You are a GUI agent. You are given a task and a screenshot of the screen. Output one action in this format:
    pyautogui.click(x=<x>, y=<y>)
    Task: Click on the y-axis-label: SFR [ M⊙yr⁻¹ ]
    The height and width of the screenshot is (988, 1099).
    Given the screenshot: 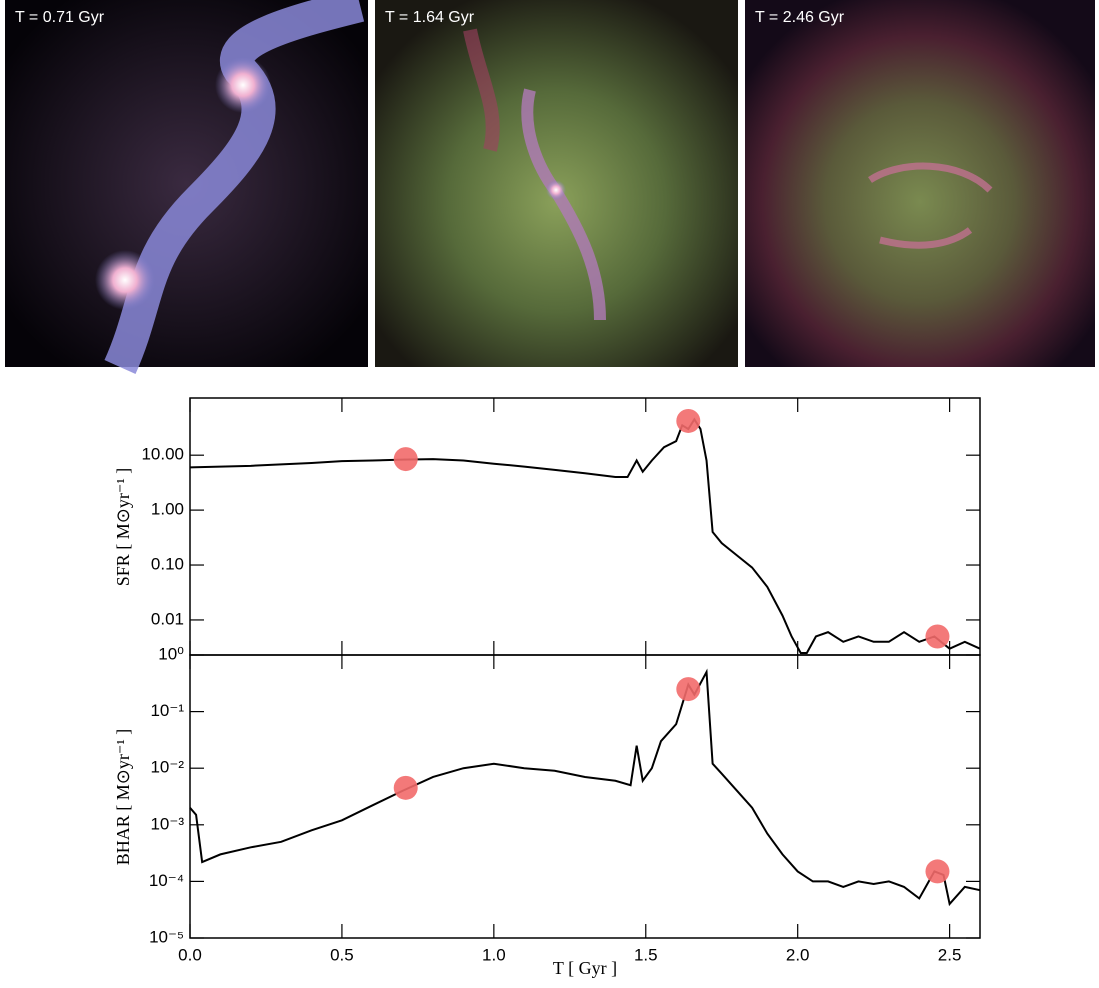 What is the action you would take?
    pyautogui.click(x=123, y=527)
    